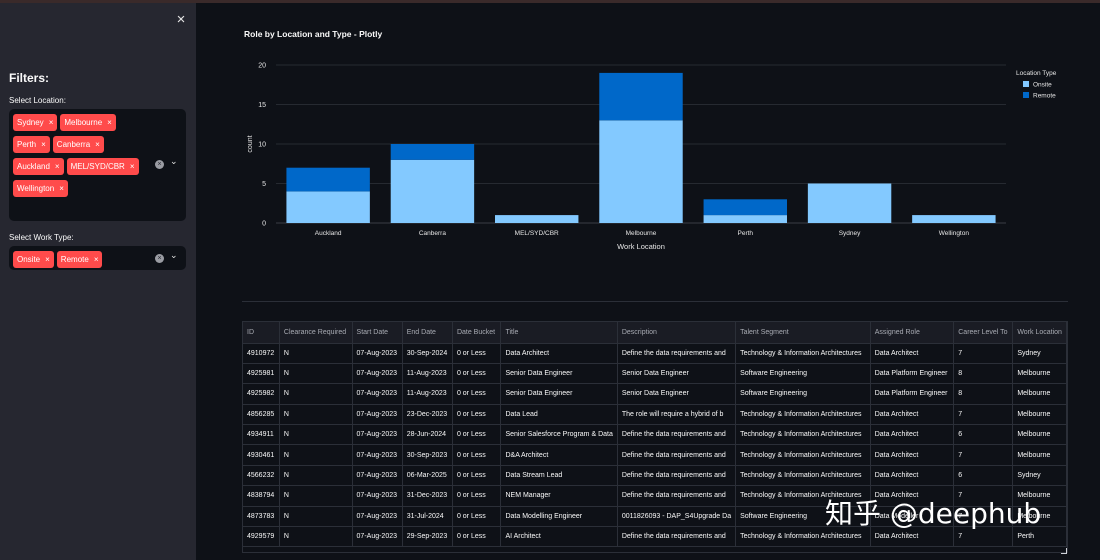 The height and width of the screenshot is (560, 1100). What do you see at coordinates (477, 333) in the screenshot?
I see `column-header: Date Bucket` at bounding box center [477, 333].